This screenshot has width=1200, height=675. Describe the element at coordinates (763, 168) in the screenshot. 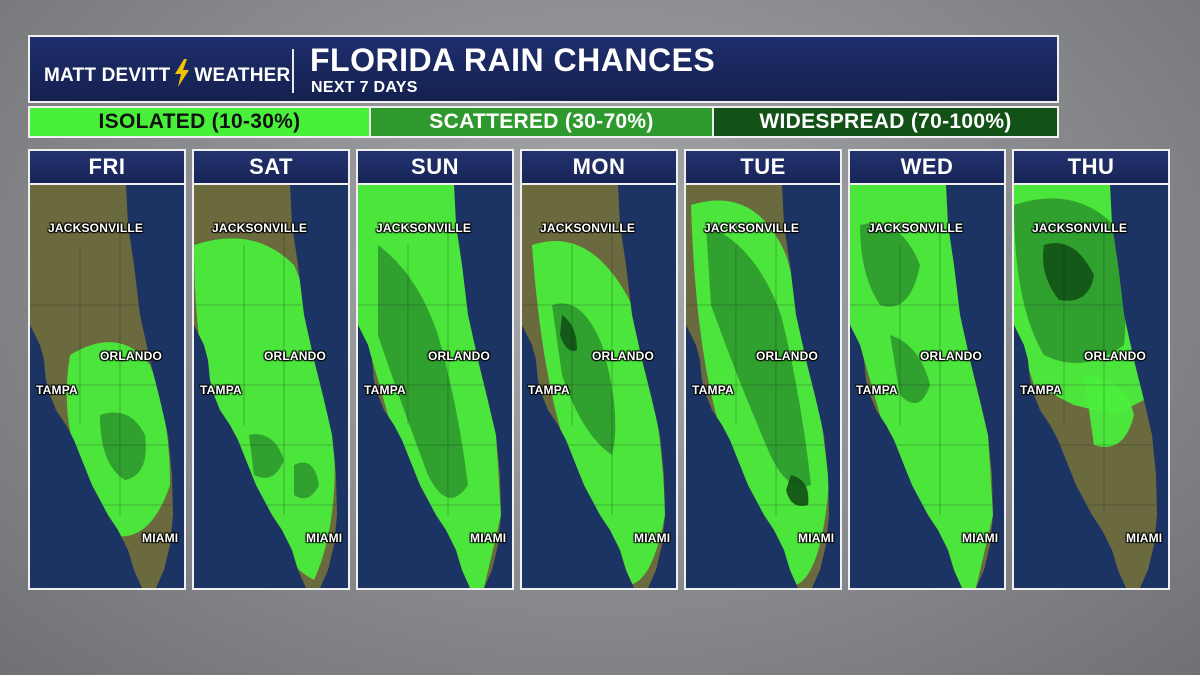

I see `day-label: TUE` at that location.